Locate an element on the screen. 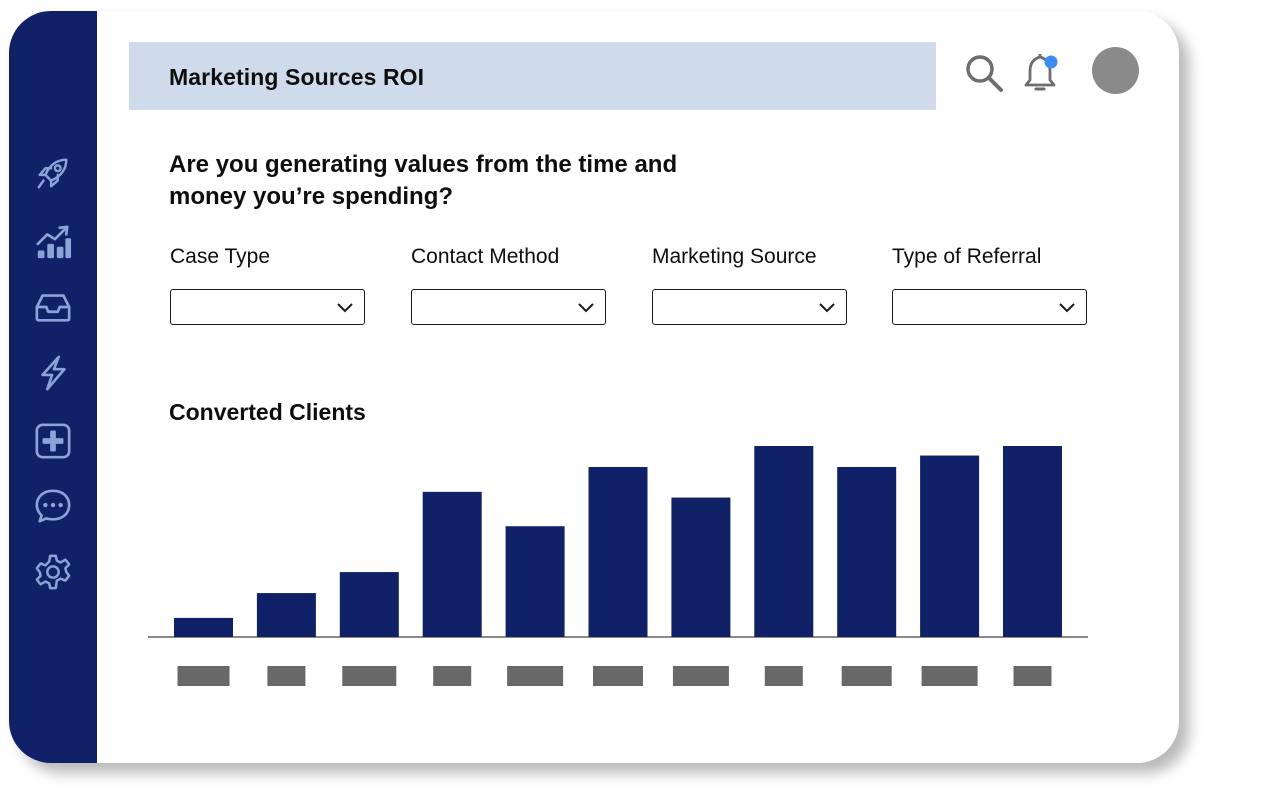  filter-case-type: Case Type is located at coordinates (267, 285).